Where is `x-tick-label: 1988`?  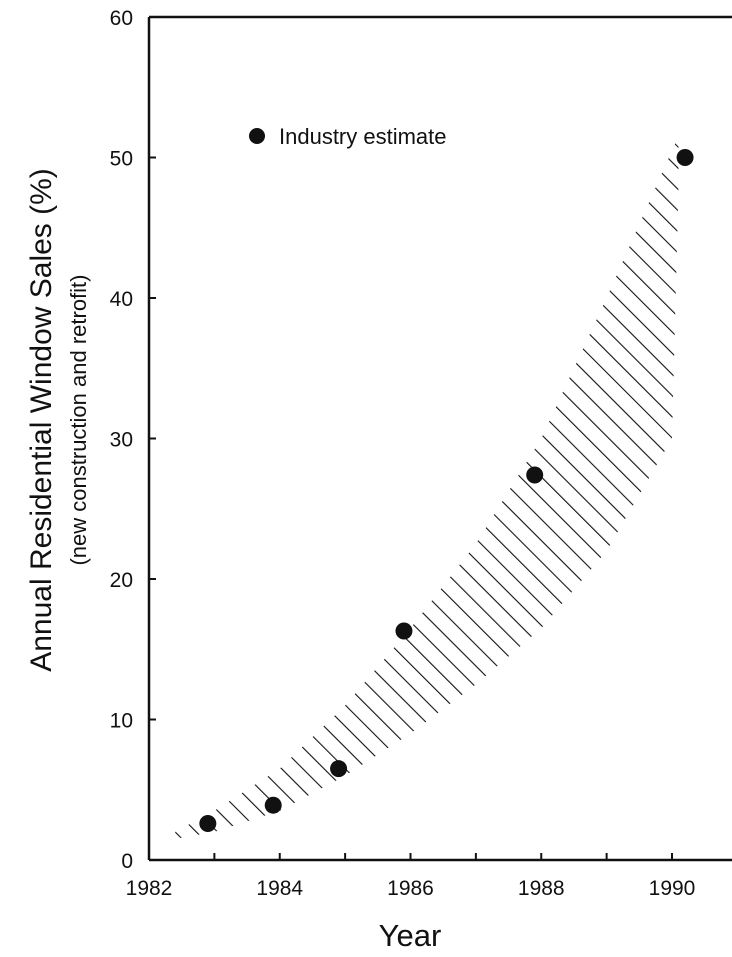 x-tick-label: 1988 is located at coordinates (541, 888).